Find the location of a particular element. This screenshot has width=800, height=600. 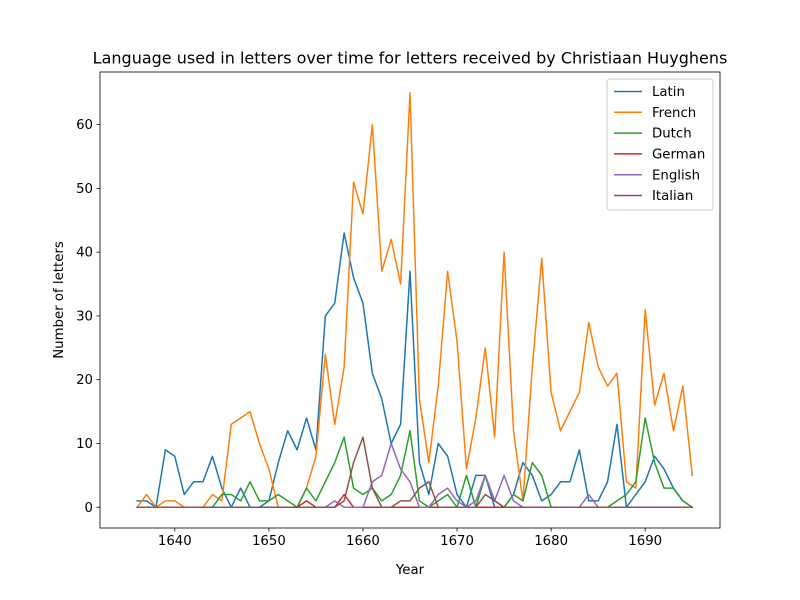

x-tick-label: 1640 is located at coordinates (175, 541).